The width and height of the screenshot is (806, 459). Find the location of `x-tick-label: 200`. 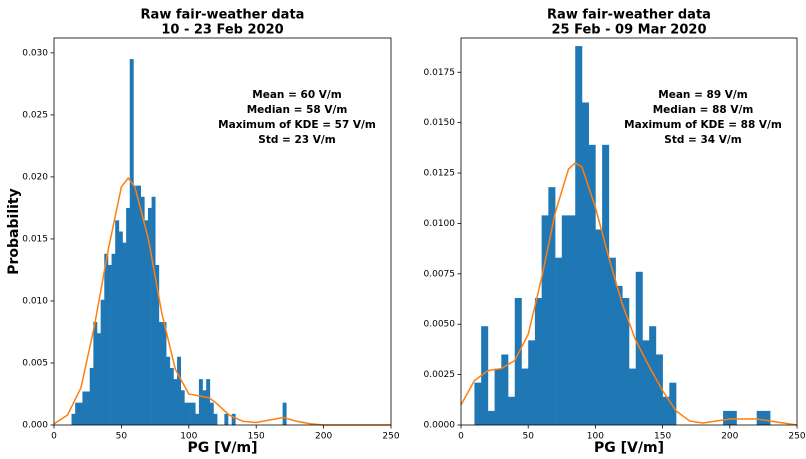

x-tick-label: 200 is located at coordinates (323, 437).